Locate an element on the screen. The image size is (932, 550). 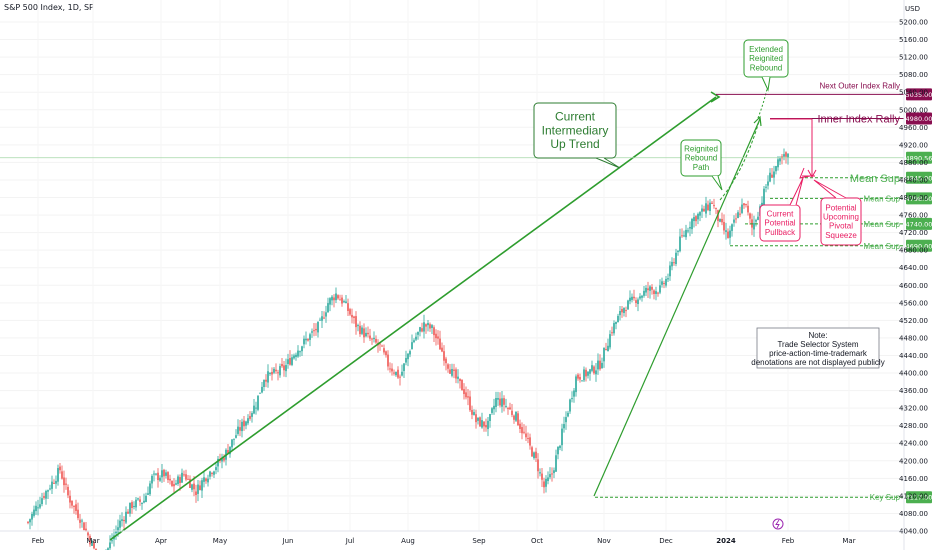
time-tick-label: Apr is located at coordinates (161, 541).